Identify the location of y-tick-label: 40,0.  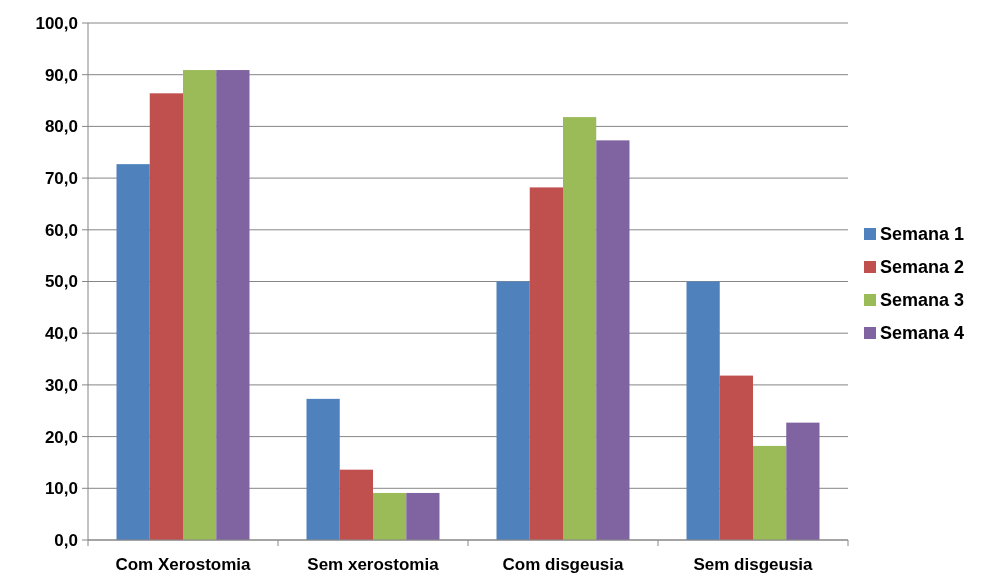
(61, 334).